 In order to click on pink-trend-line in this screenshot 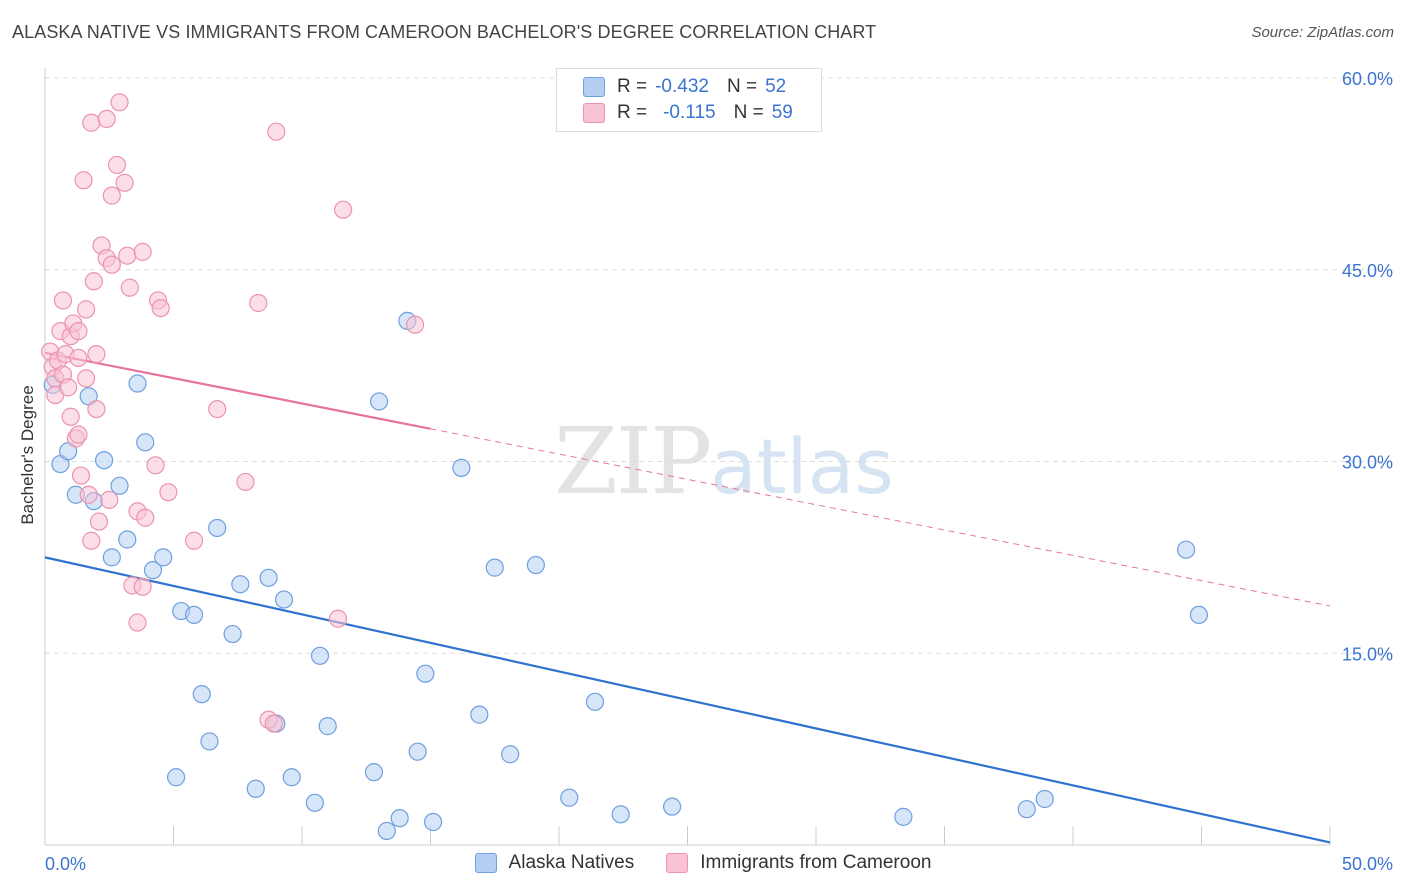, I will do `click(237, 390)`.